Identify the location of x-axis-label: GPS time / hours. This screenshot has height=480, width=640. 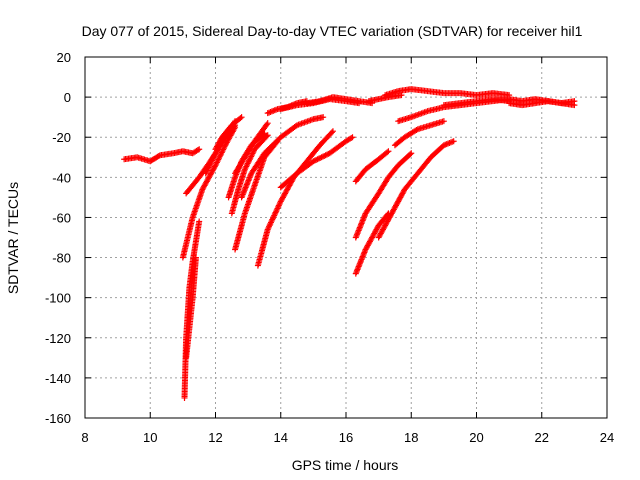
(345, 465).